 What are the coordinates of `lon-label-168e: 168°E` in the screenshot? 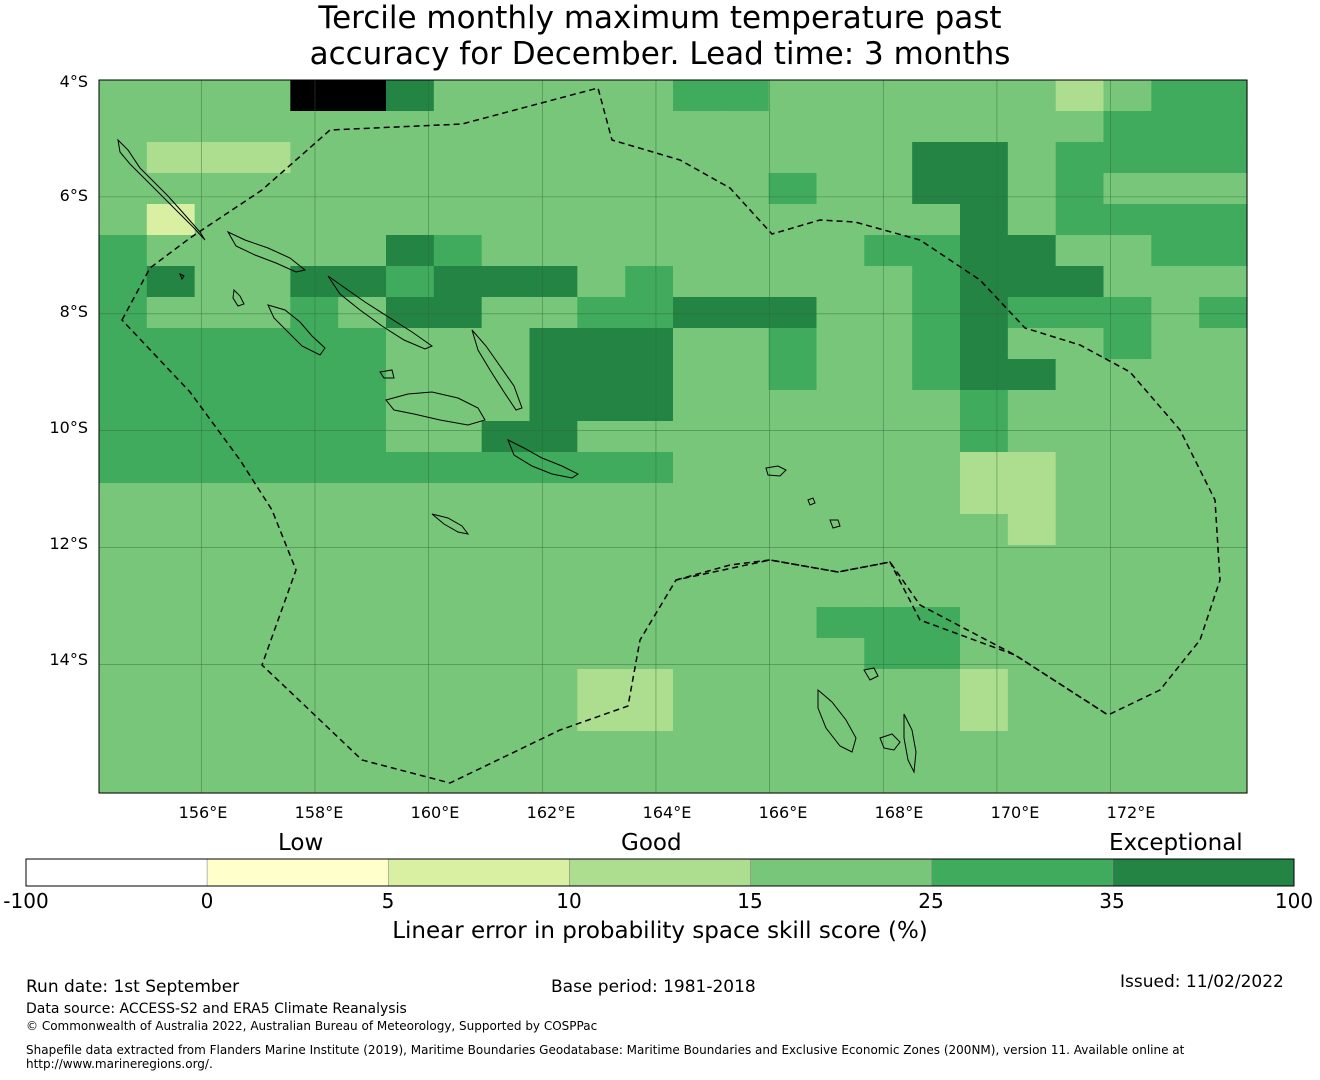 It's located at (899, 812).